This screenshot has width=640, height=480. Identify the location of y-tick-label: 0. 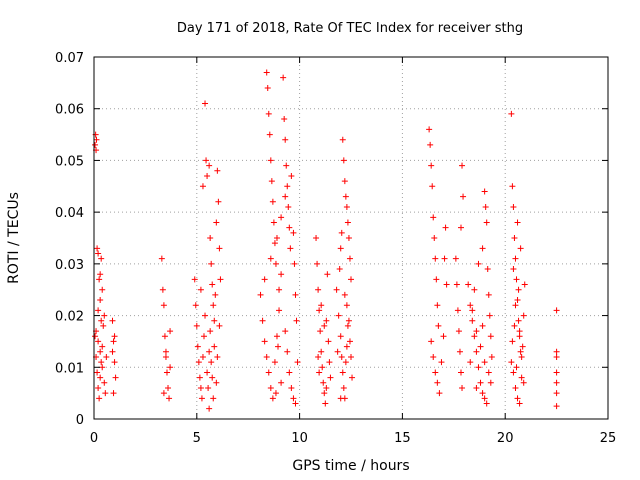
(80, 420).